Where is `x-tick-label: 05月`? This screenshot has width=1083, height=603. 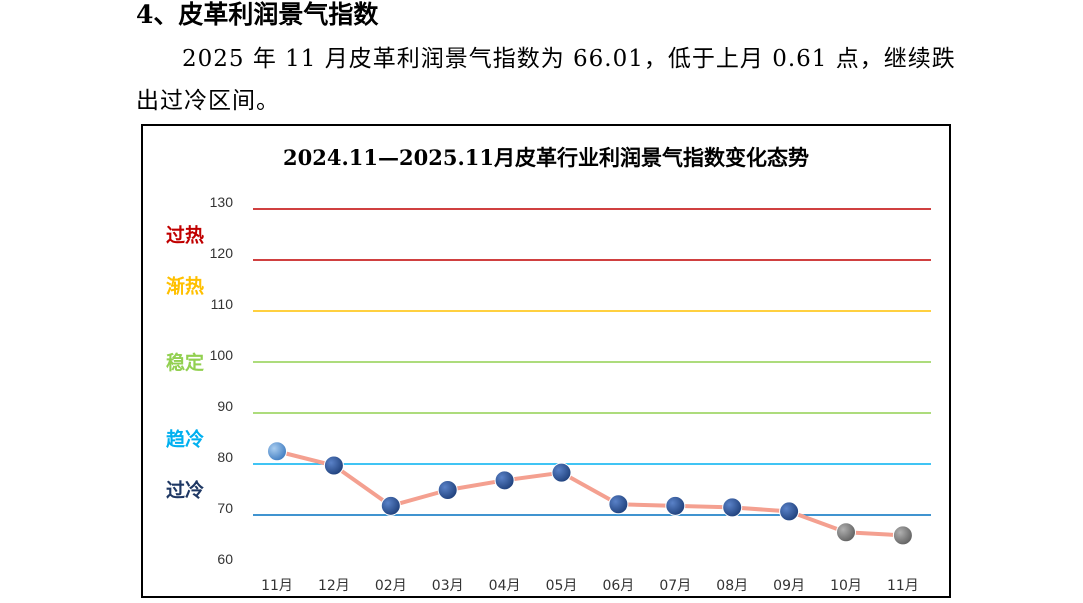 x-tick-label: 05月 is located at coordinates (562, 586).